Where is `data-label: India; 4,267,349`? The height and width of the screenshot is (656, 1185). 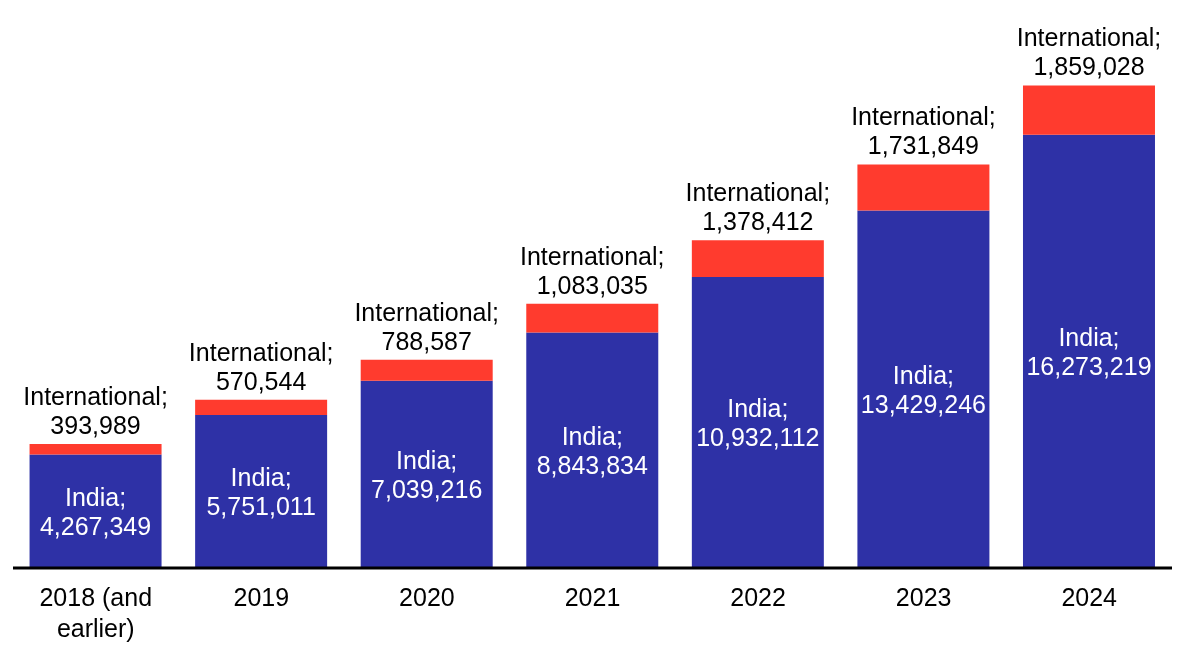
data-label: India; 4,267,349 is located at coordinates (95, 511).